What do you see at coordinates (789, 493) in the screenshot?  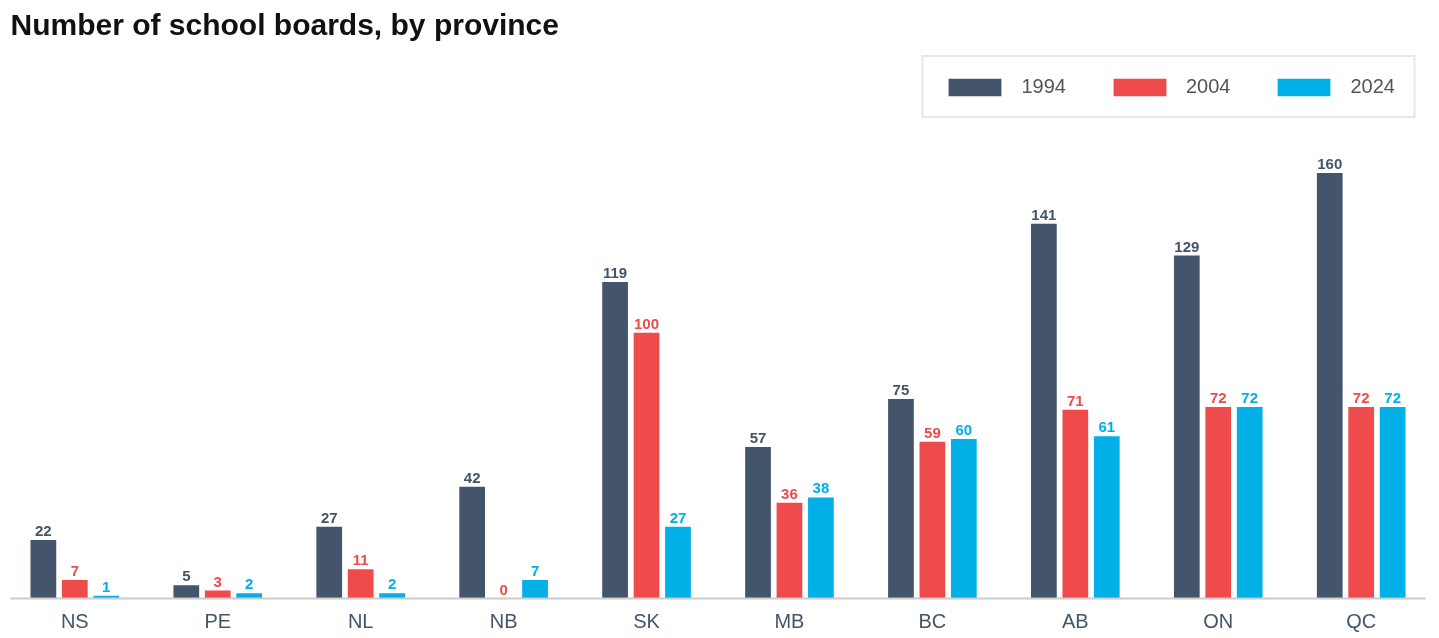 I see `data-label: 36` at bounding box center [789, 493].